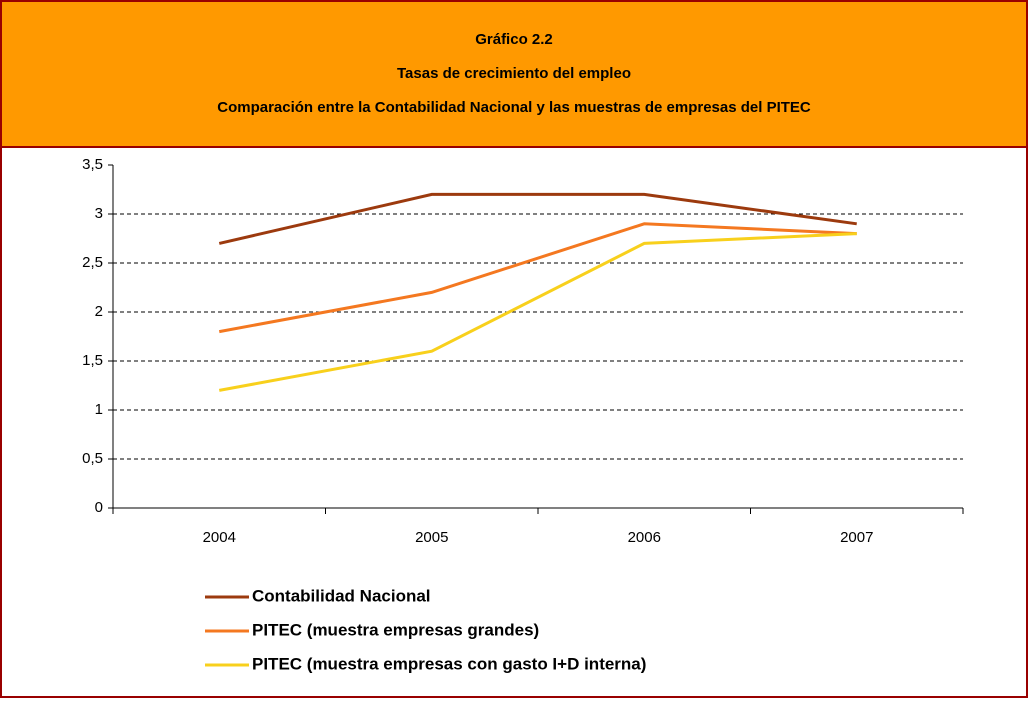 Image resolution: width=1028 pixels, height=703 pixels. Describe the element at coordinates (99, 409) in the screenshot. I see `y-tick-label: 1` at that location.